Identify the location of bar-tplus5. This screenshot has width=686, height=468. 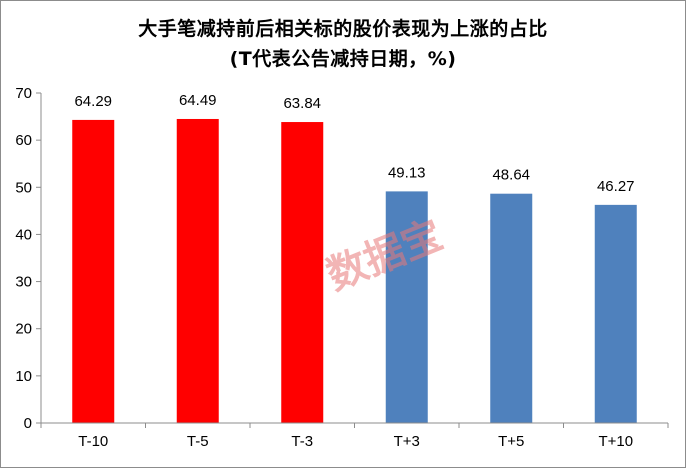
(511, 308).